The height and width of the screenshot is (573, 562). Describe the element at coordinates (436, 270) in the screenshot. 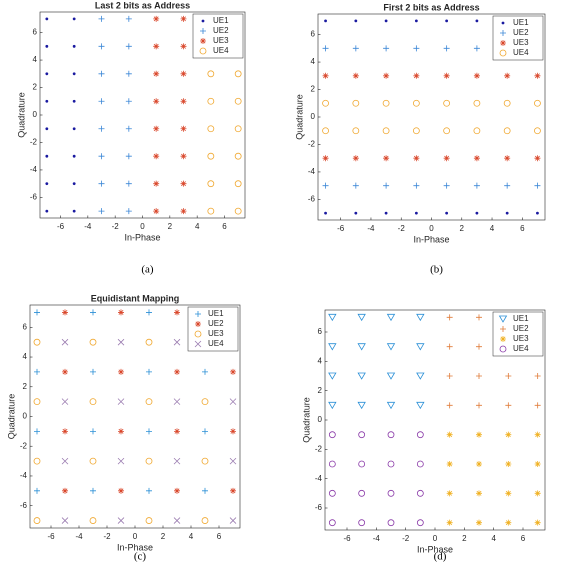

I see `caption: (b)` at that location.